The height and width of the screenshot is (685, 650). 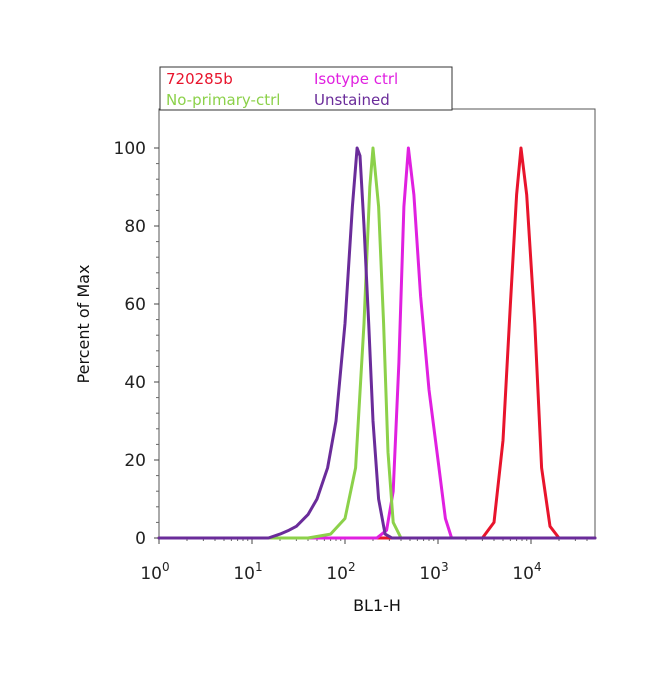 I want to click on legend-label-isotype-ctrl: Isotype ctrl, so click(x=356, y=79).